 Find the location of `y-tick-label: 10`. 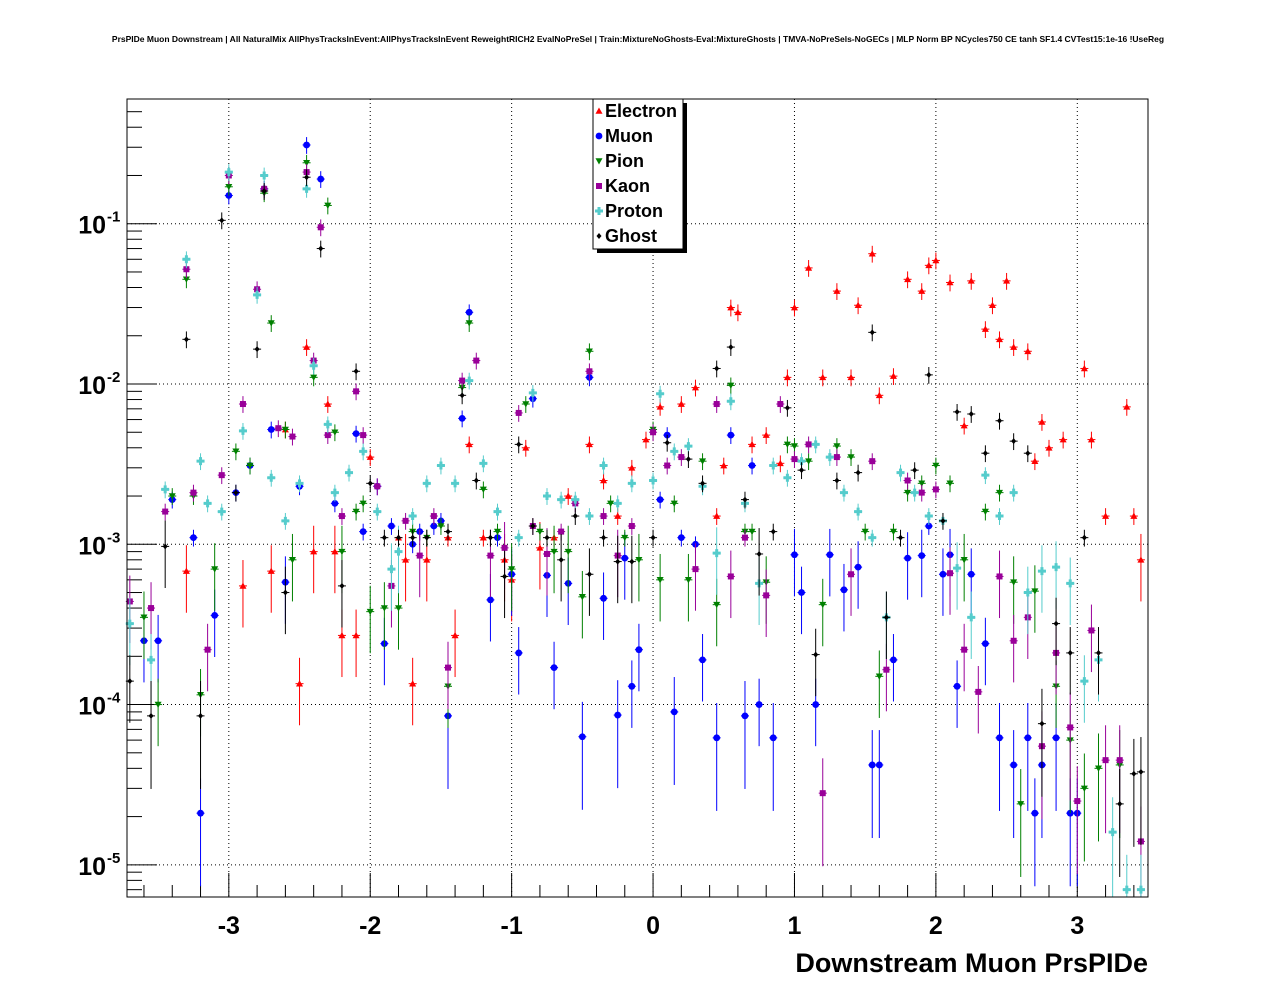

y-tick-label: 10 is located at coordinates (92, 707).